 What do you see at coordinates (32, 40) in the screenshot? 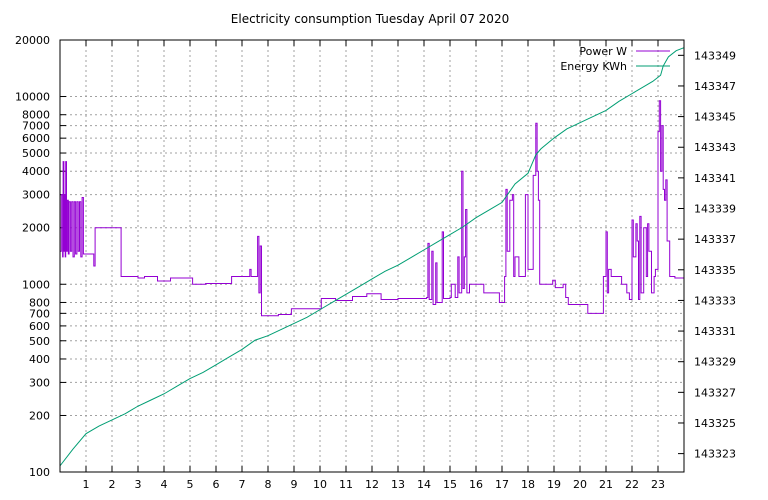
I see `y-left-tick-label: 20000` at bounding box center [32, 40].